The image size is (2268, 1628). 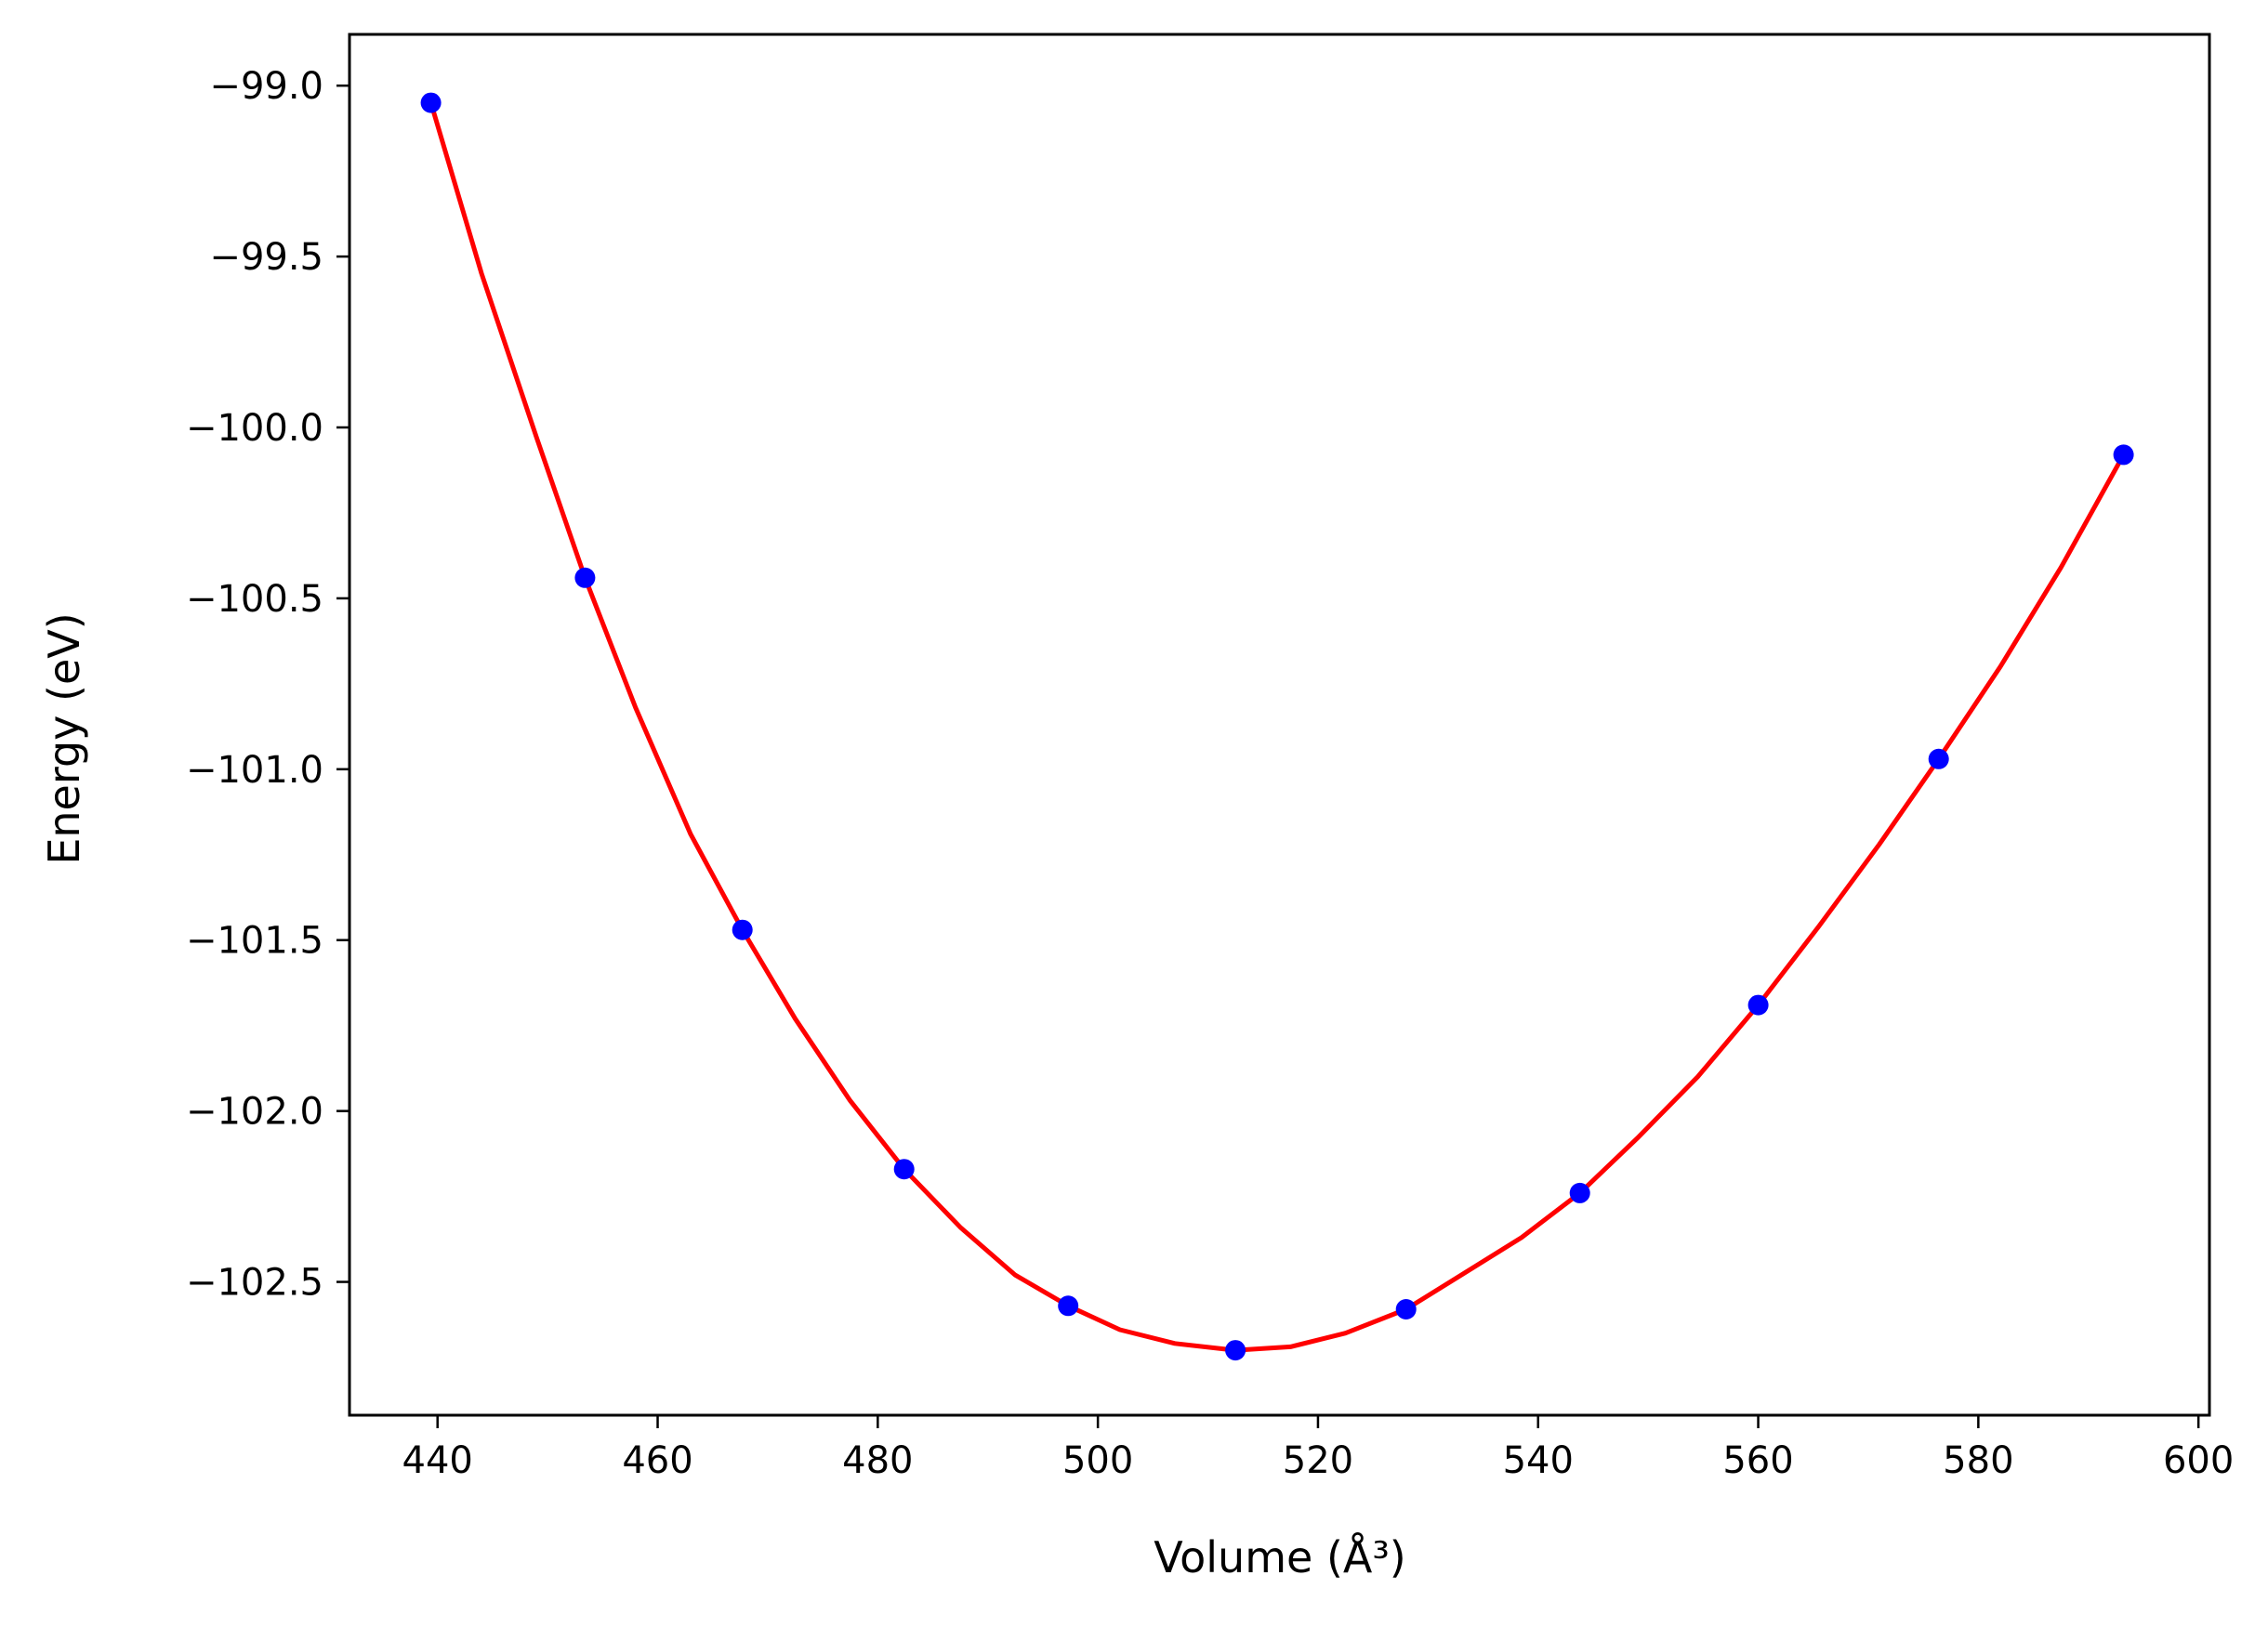 I want to click on x-tick-label: 460, so click(x=657, y=1460).